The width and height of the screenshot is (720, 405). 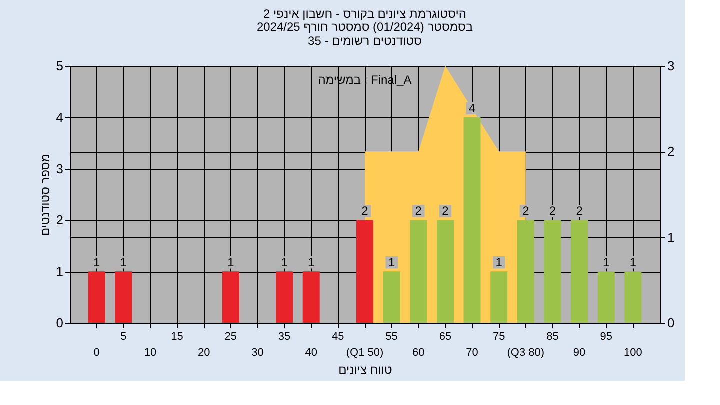 I want to click on x-tick-label: 60, so click(x=418, y=353).